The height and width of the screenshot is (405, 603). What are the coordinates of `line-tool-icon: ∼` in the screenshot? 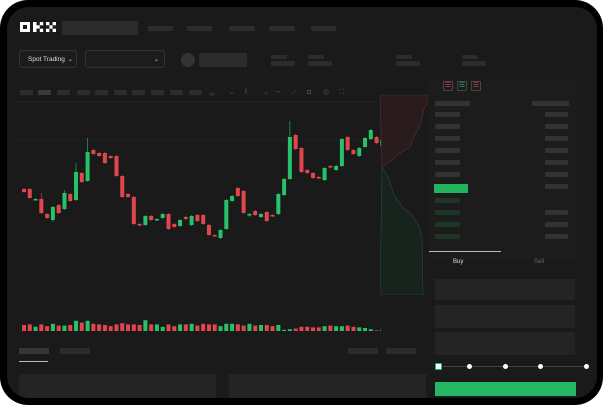 It's located at (278, 92).